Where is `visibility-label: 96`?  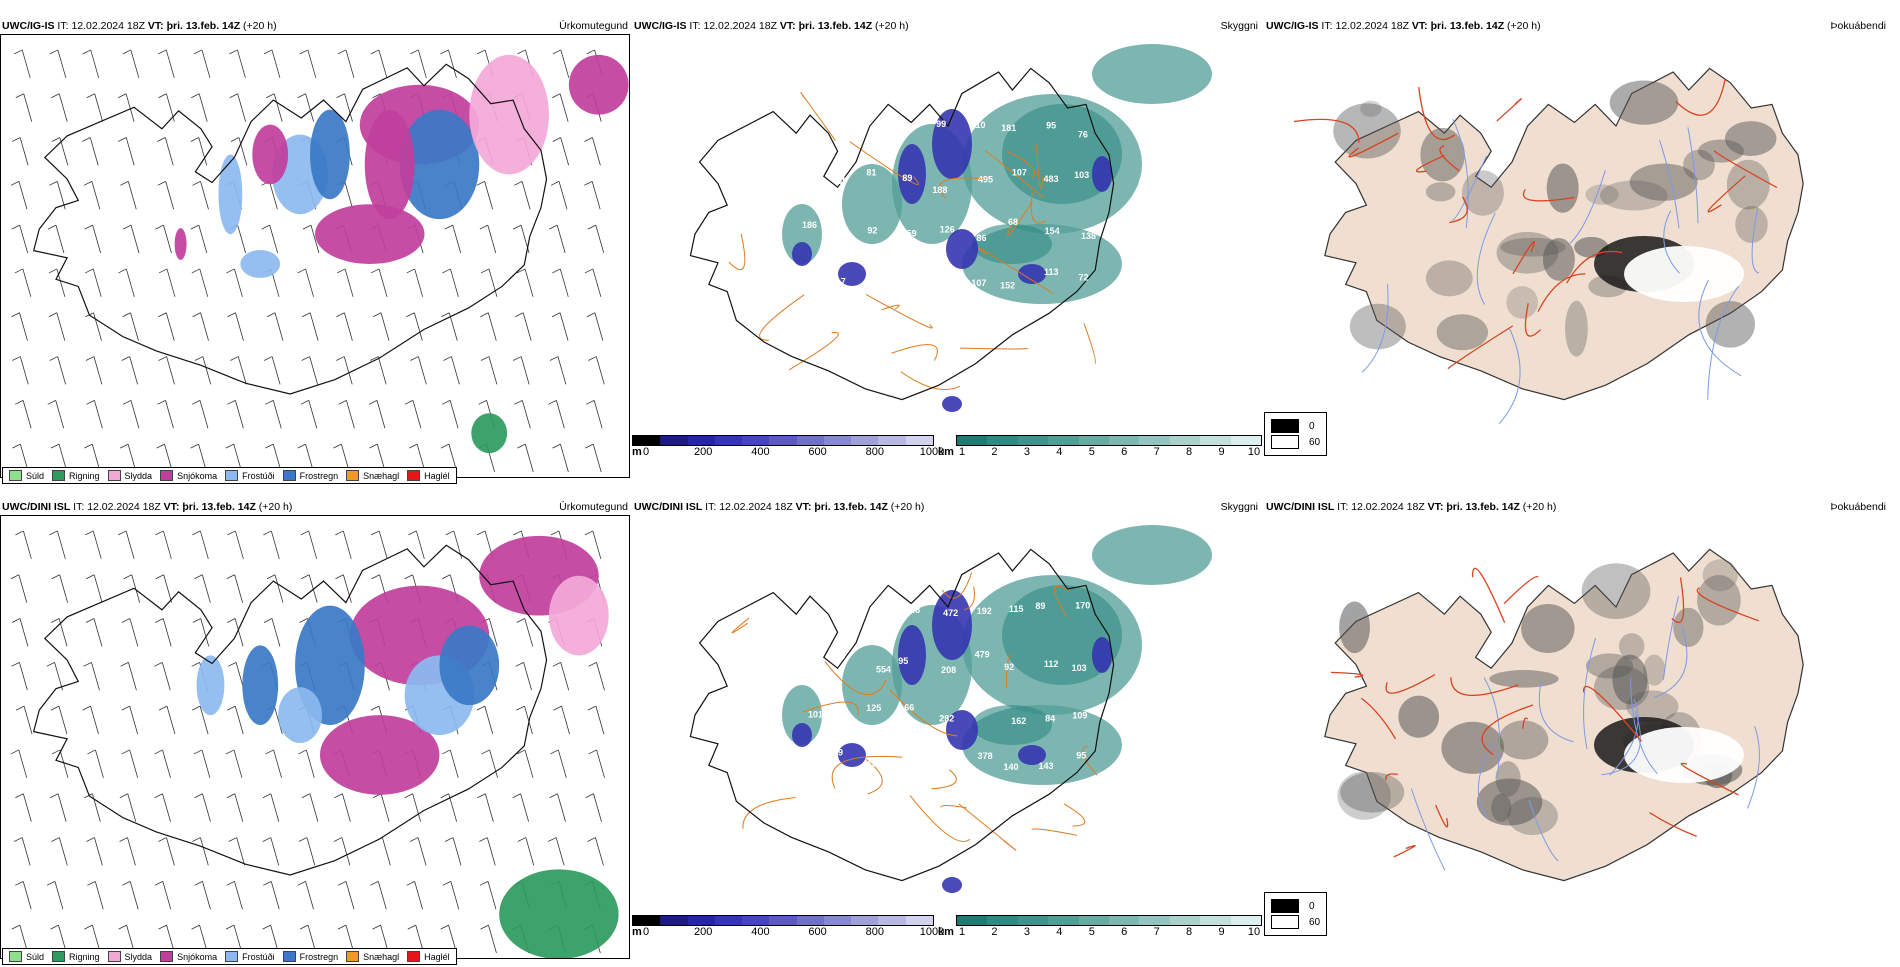
visibility-label: 96 is located at coordinates (905, 277).